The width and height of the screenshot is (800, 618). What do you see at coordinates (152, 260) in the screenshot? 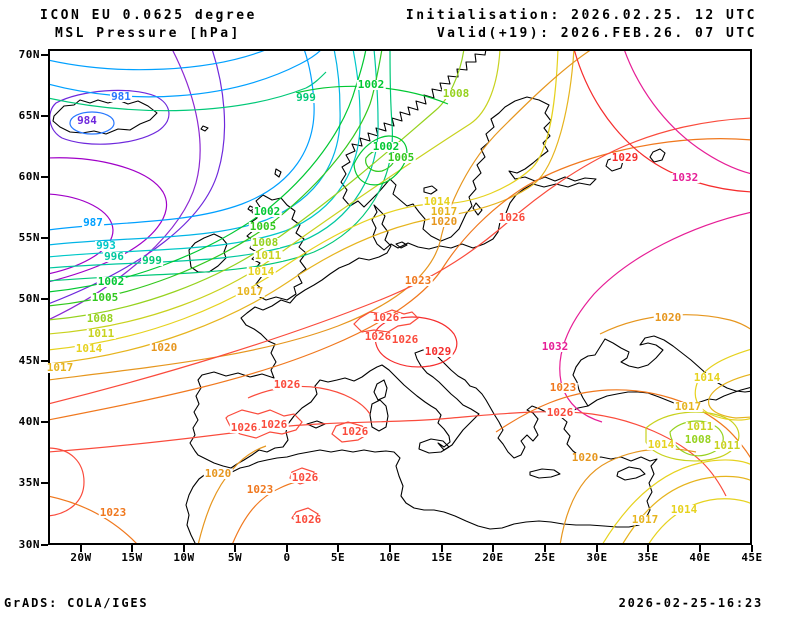
I see `contour-label-999: 999` at bounding box center [152, 260].